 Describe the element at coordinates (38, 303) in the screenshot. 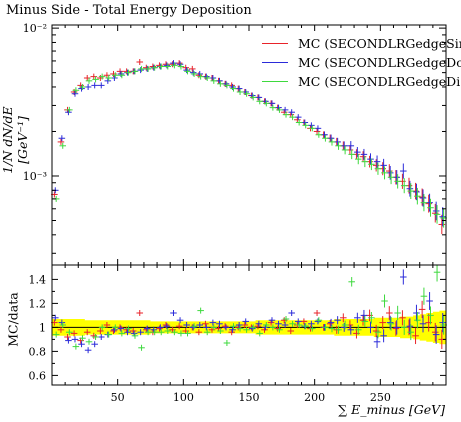

I see `y-tick-label: 1.2` at that location.